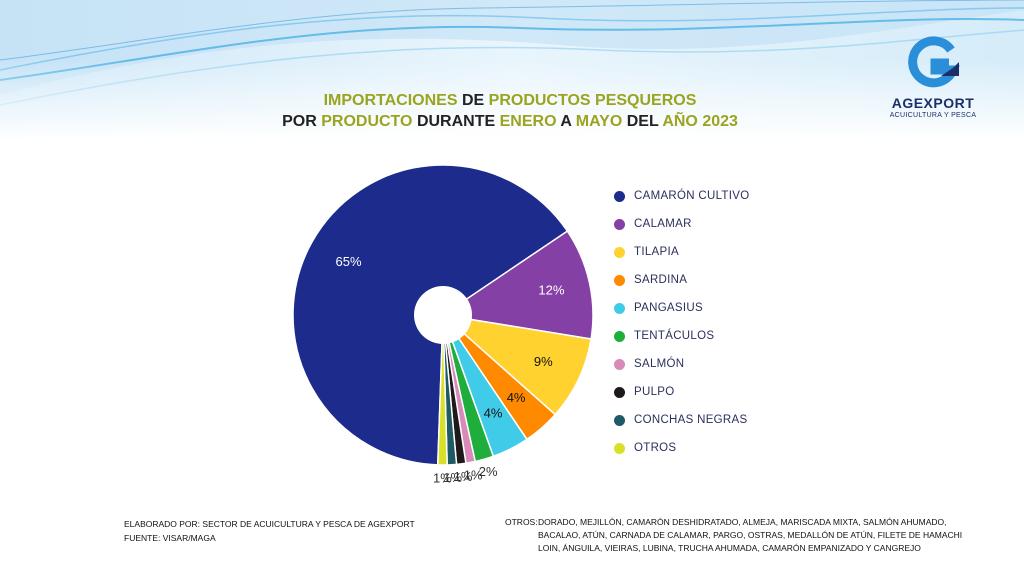 This screenshot has width=1024, height=576. I want to click on agexport-g-logo-icon, so click(934, 62).